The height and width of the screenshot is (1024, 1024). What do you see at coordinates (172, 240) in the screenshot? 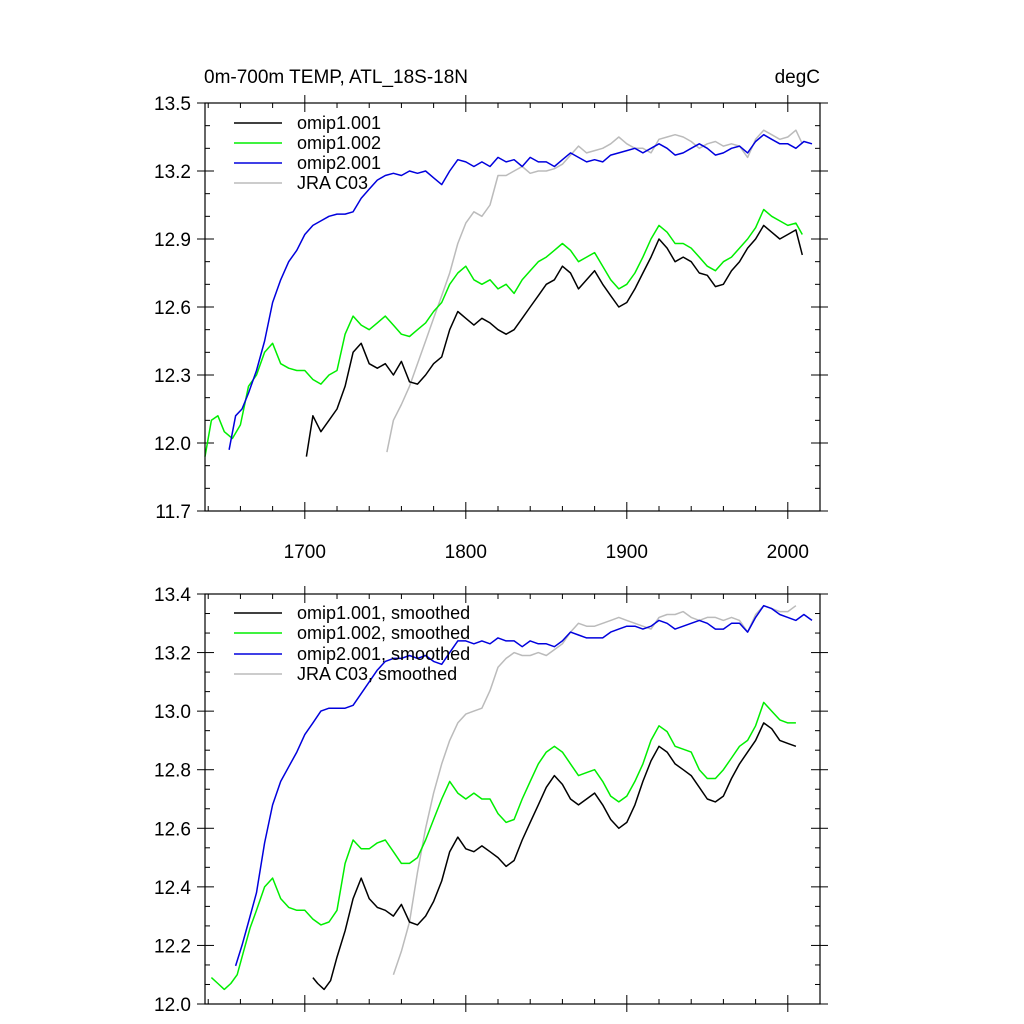
I see `y-tick-label: 12.9` at bounding box center [172, 240].